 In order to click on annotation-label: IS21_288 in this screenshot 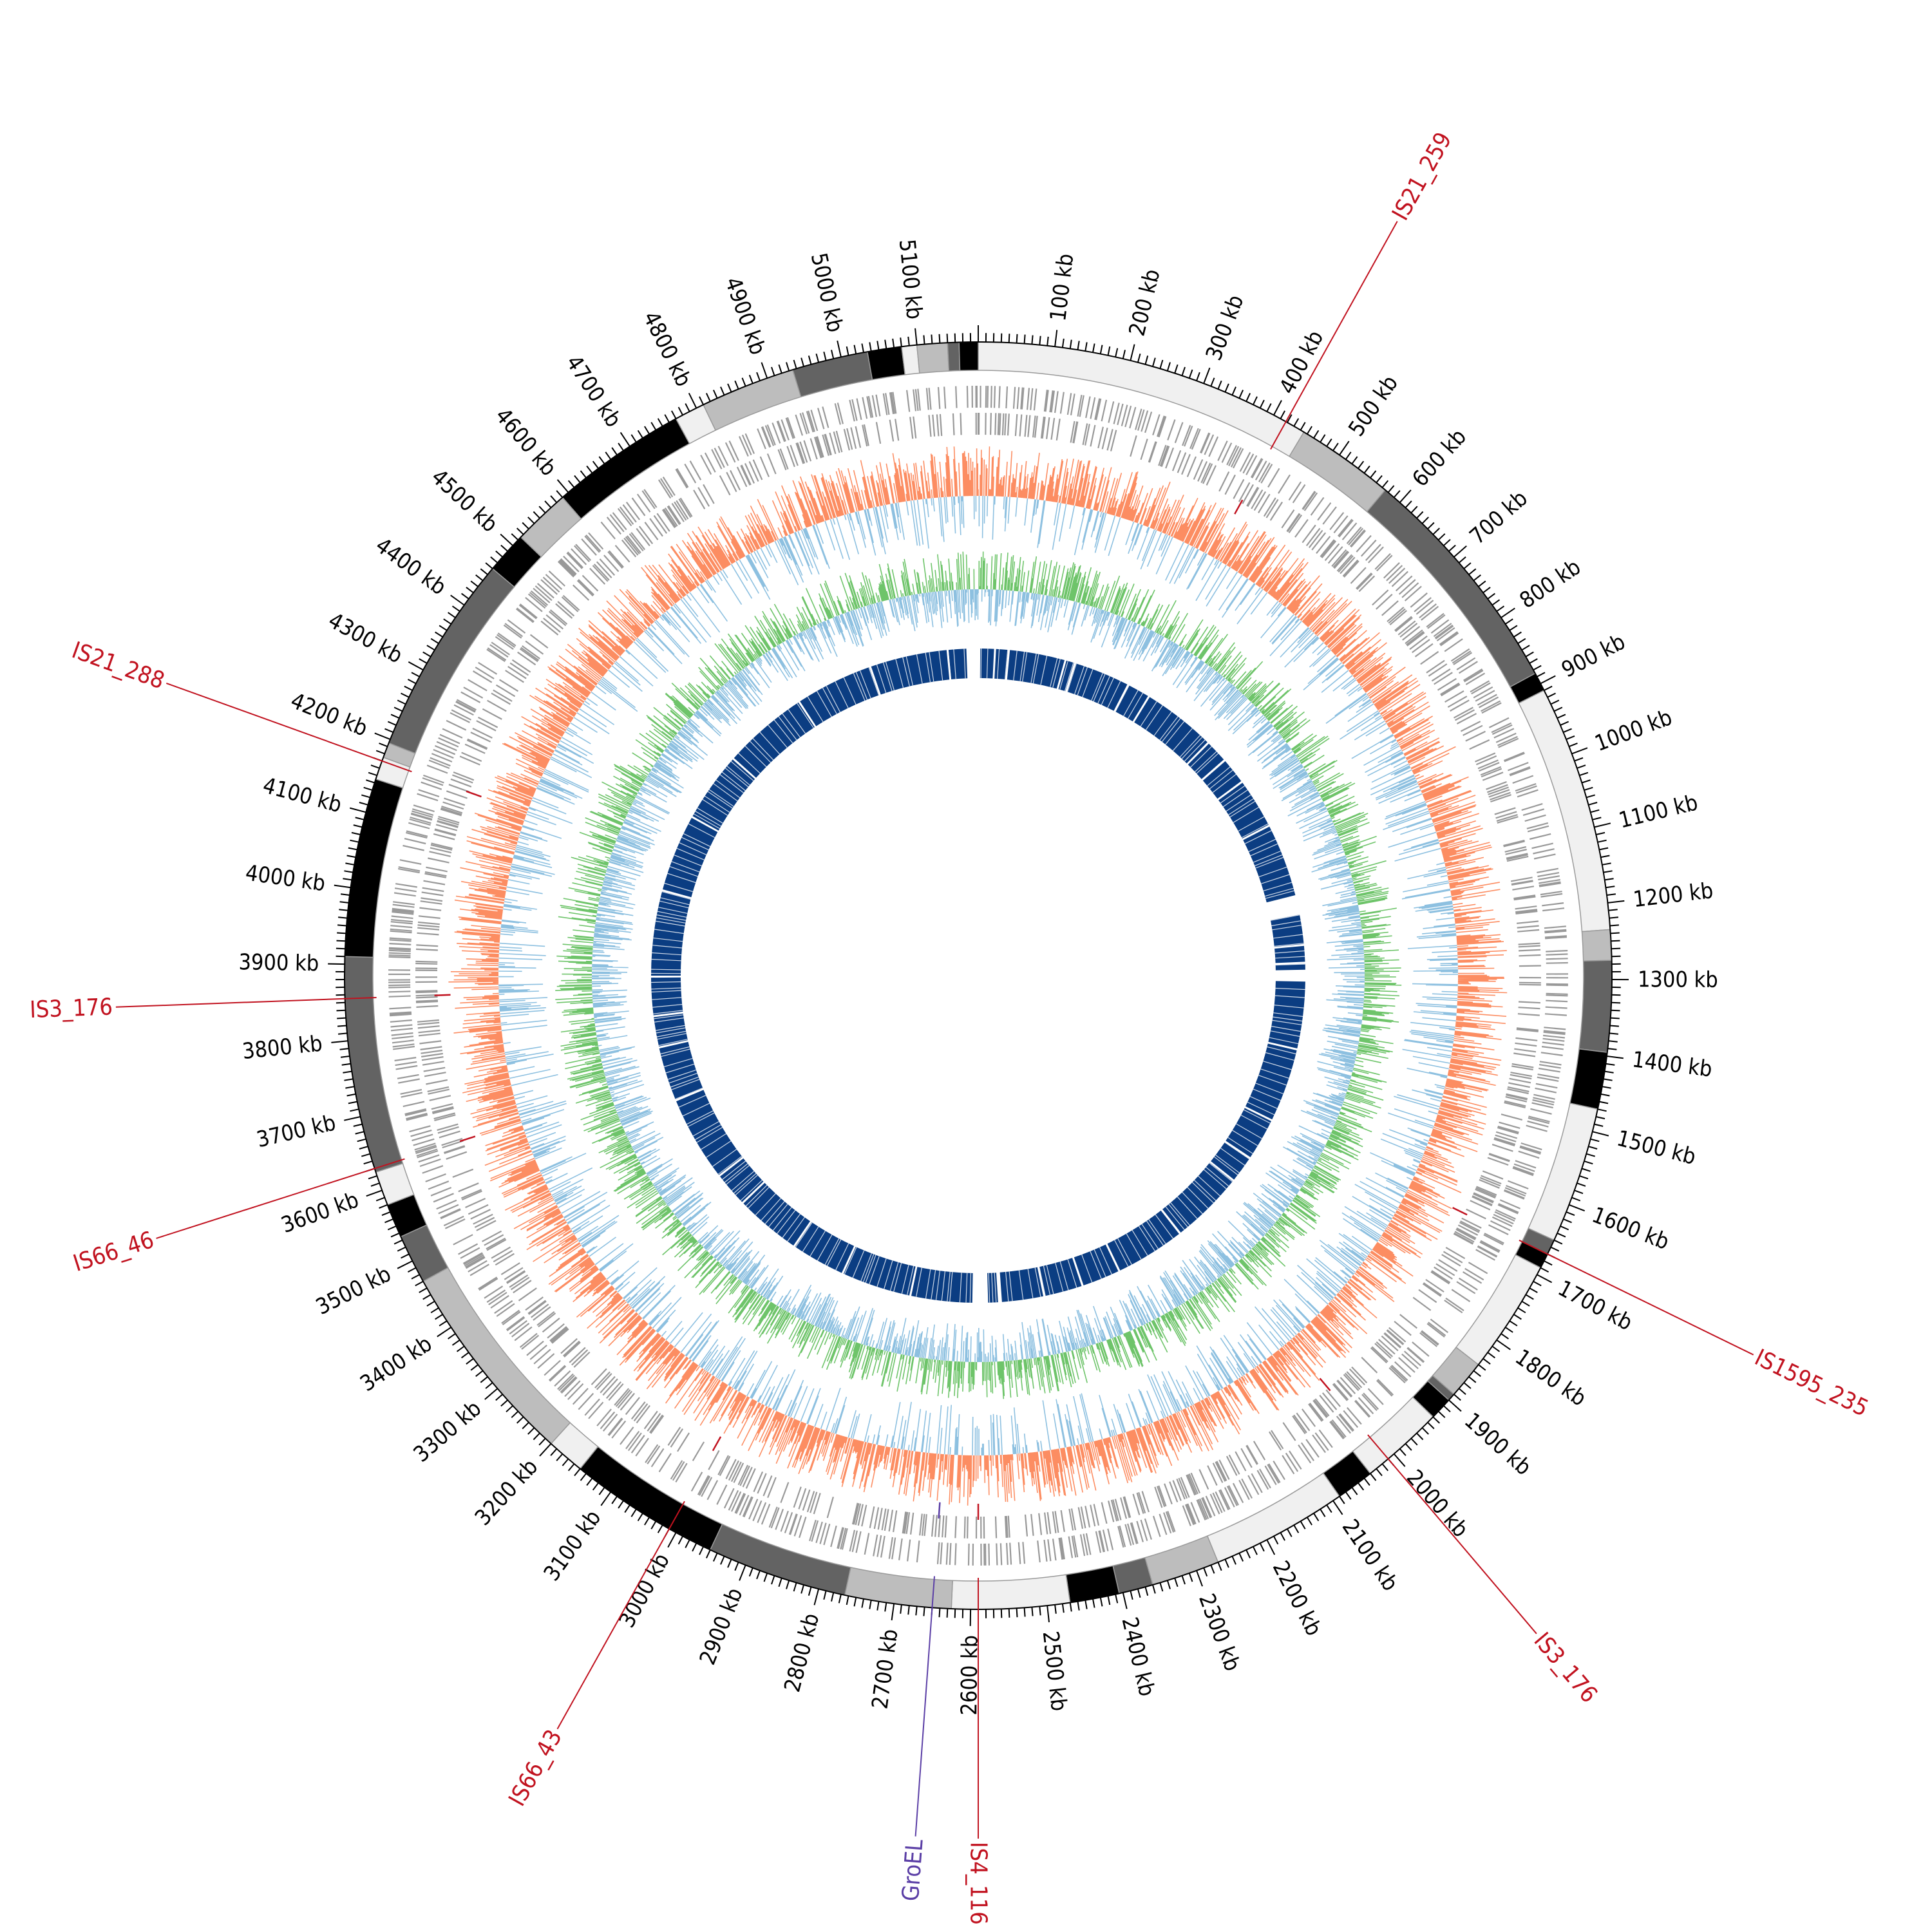, I will do `click(117, 665)`.